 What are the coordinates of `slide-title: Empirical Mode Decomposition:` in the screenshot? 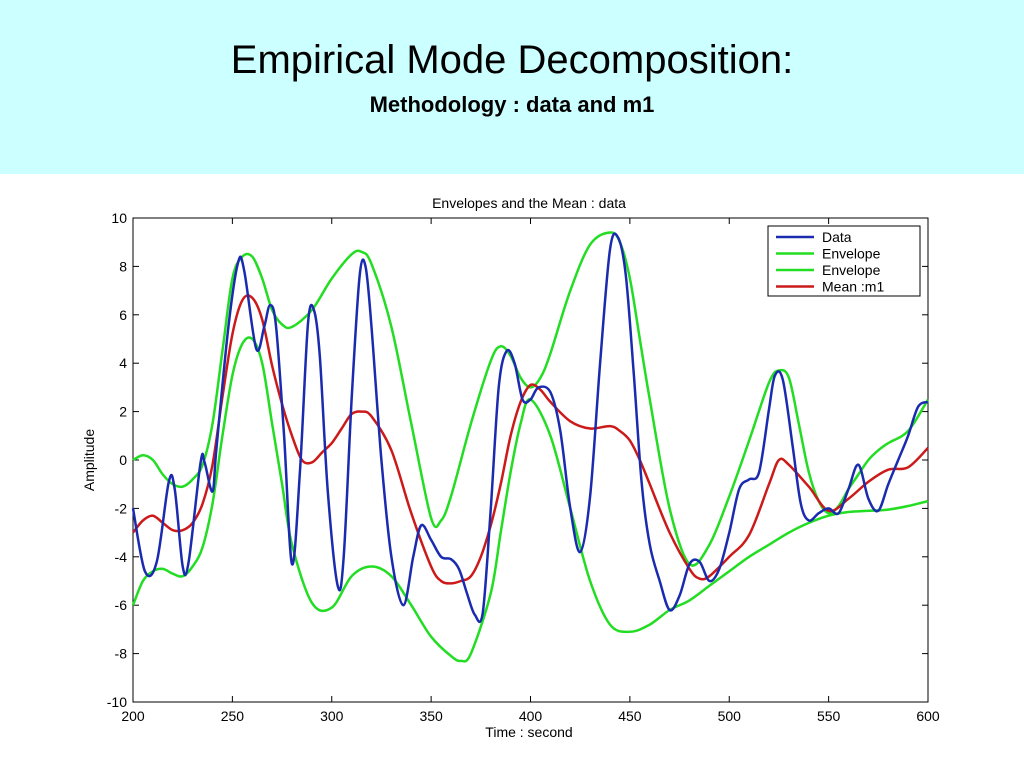 It's located at (512, 60).